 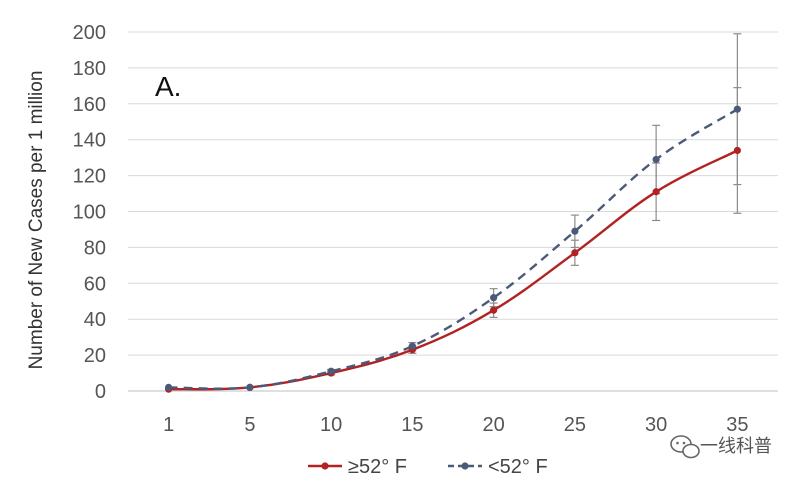 What do you see at coordinates (95, 248) in the screenshot?
I see `y-tick-label: 80` at bounding box center [95, 248].